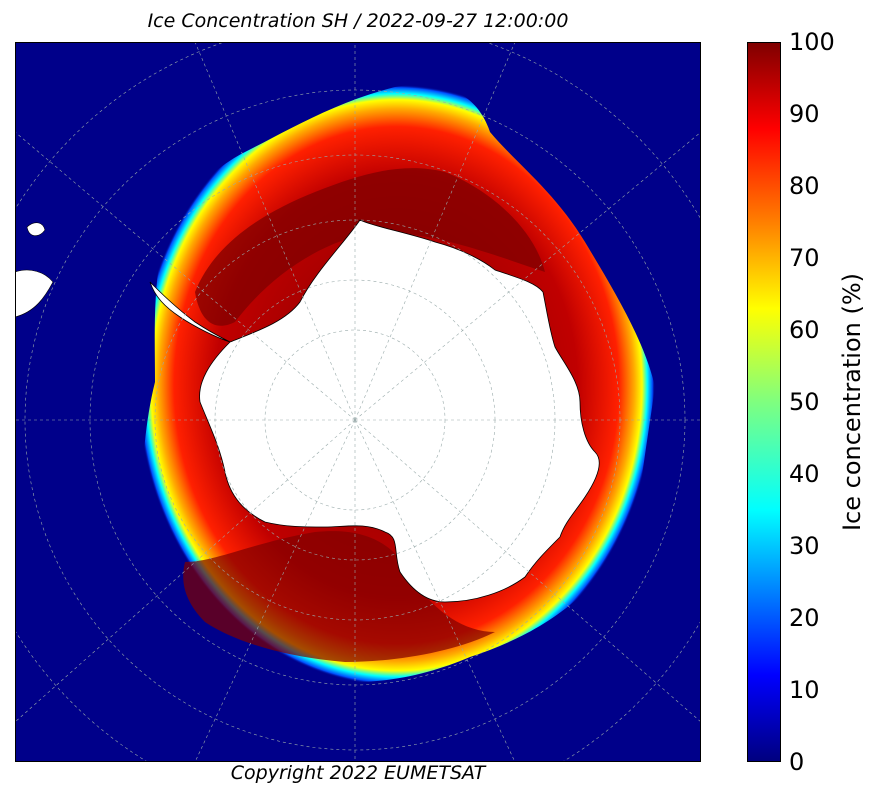 The width and height of the screenshot is (881, 786). What do you see at coordinates (764, 402) in the screenshot?
I see `colorbar` at bounding box center [764, 402].